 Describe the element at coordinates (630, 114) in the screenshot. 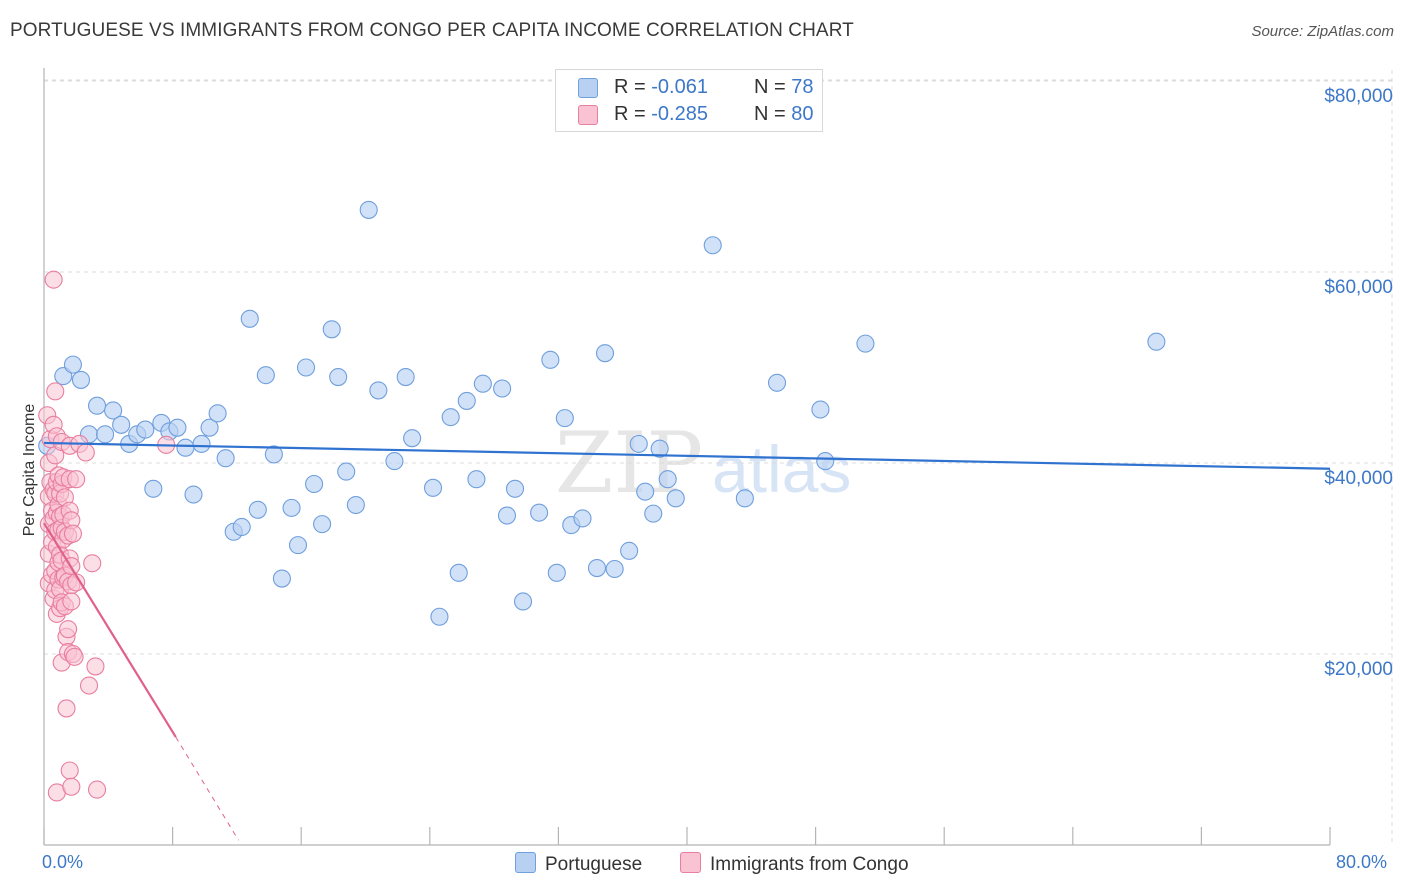

I see `r-label: R =` at that location.